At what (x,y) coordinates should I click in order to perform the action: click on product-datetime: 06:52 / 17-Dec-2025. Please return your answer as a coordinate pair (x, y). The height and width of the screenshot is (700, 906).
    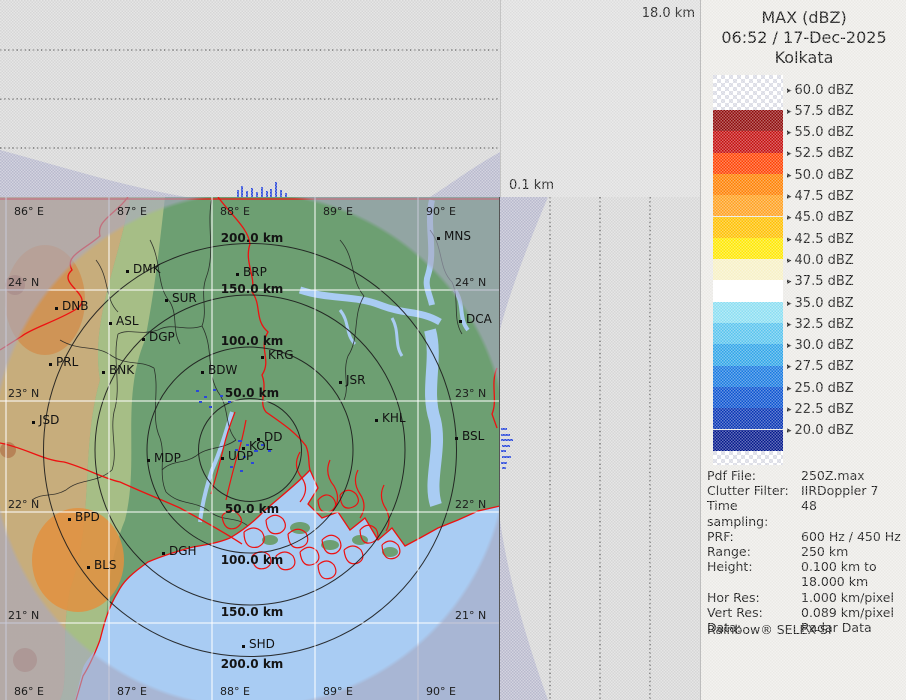
    Looking at the image, I should click on (804, 37).